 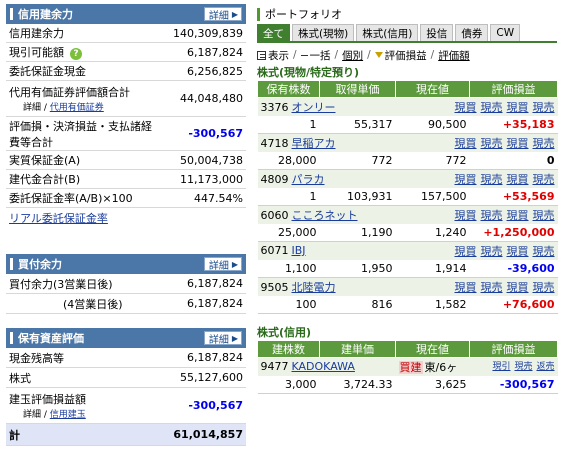 What do you see at coordinates (222, 338) in the screenshot?
I see `assets-detail-button: 詳細 ▶` at bounding box center [222, 338].